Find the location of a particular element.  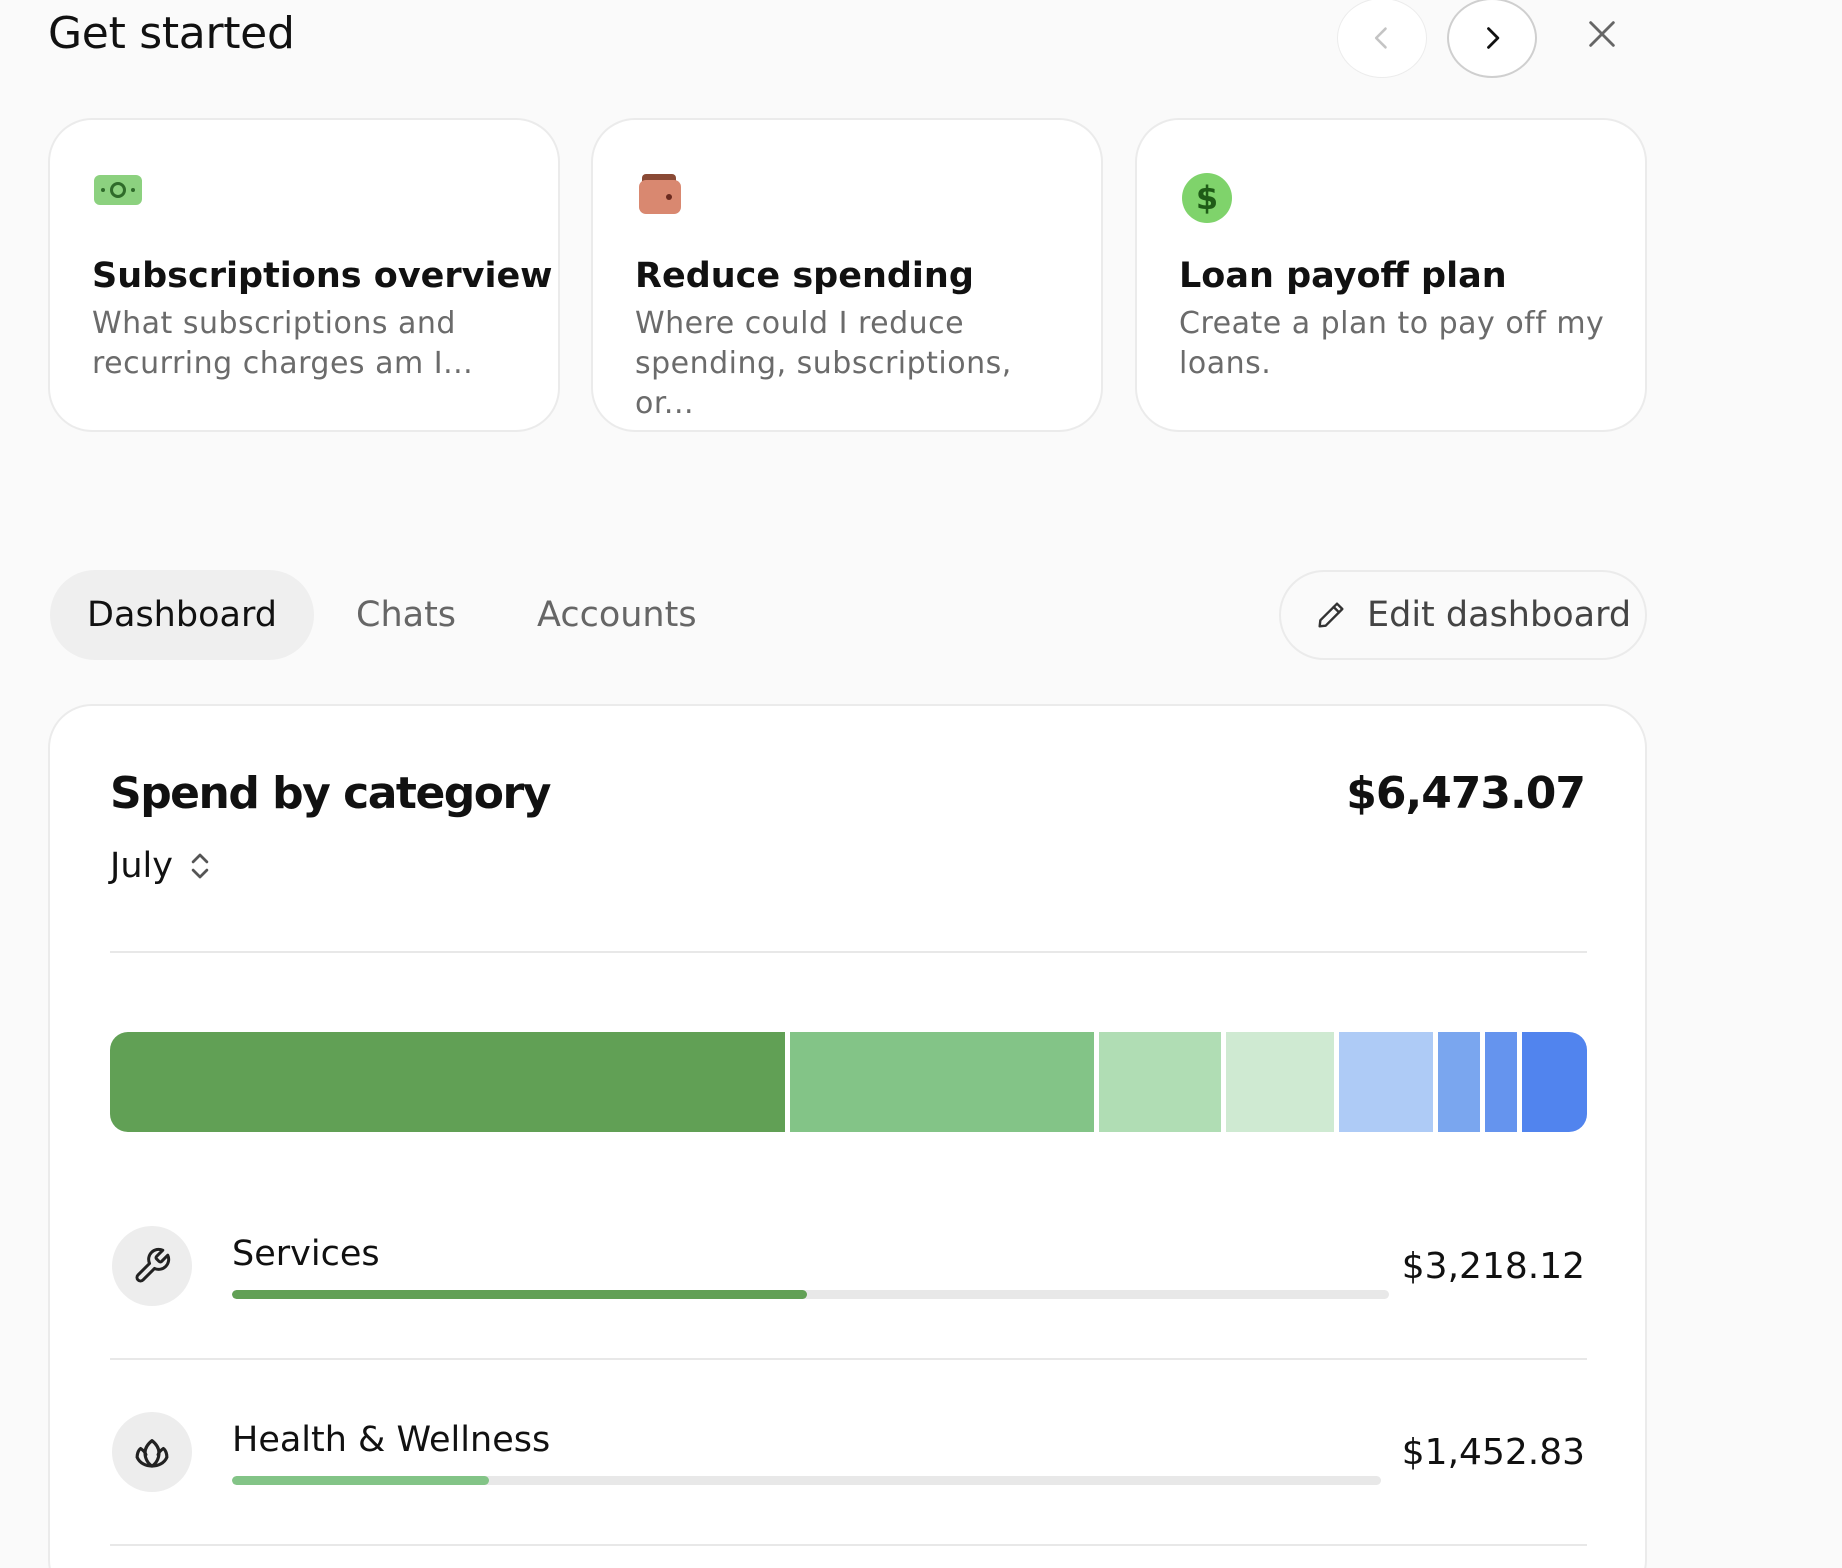

edit-dashboard-button: Edit dashboard is located at coordinates (1463, 615).